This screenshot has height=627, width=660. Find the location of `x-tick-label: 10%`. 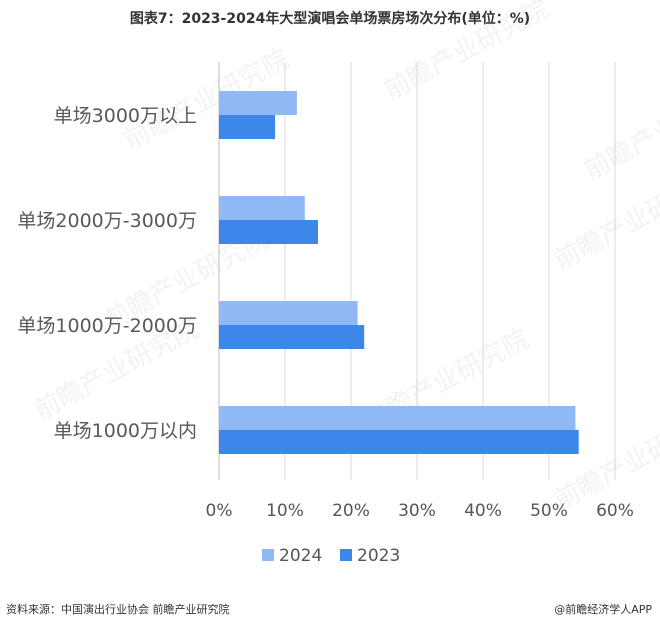

x-tick-label: 10% is located at coordinates (285, 511).